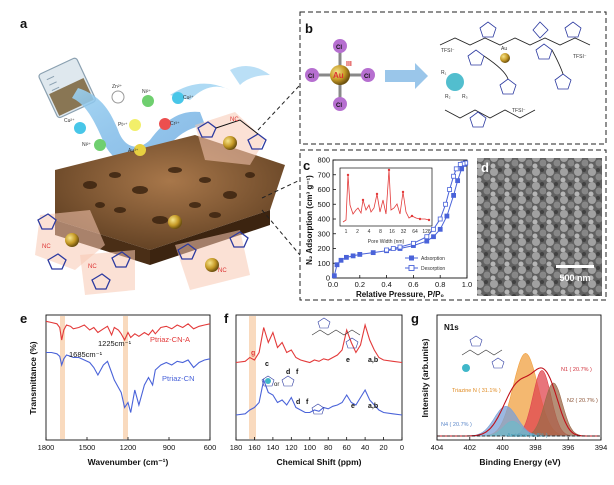 The width and height of the screenshot is (614, 485). I want to click on panel-f-structures, so click(311, 366).